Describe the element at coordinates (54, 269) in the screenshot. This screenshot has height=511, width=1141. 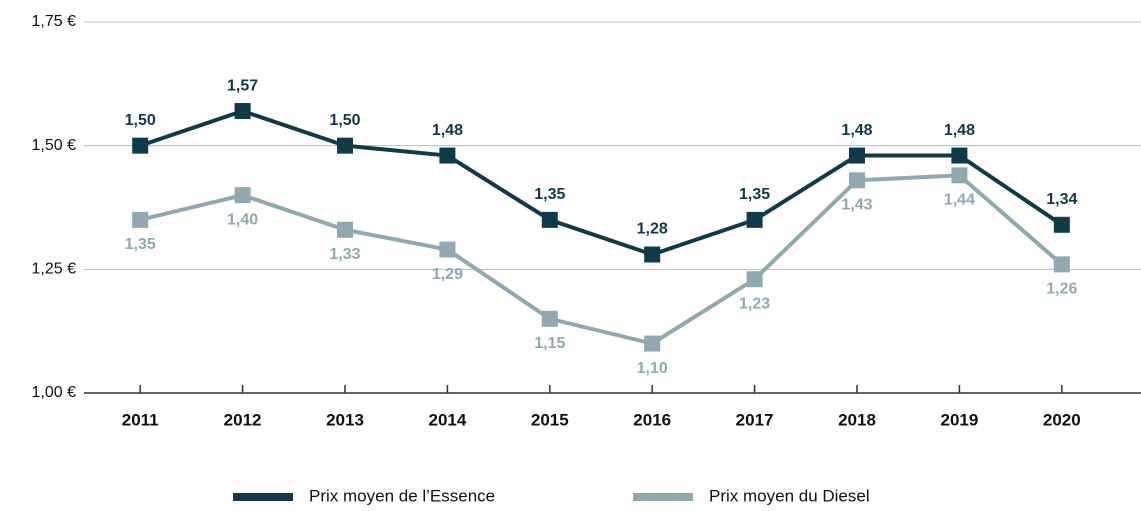
I see `y-tick-label: 1,25 €` at that location.